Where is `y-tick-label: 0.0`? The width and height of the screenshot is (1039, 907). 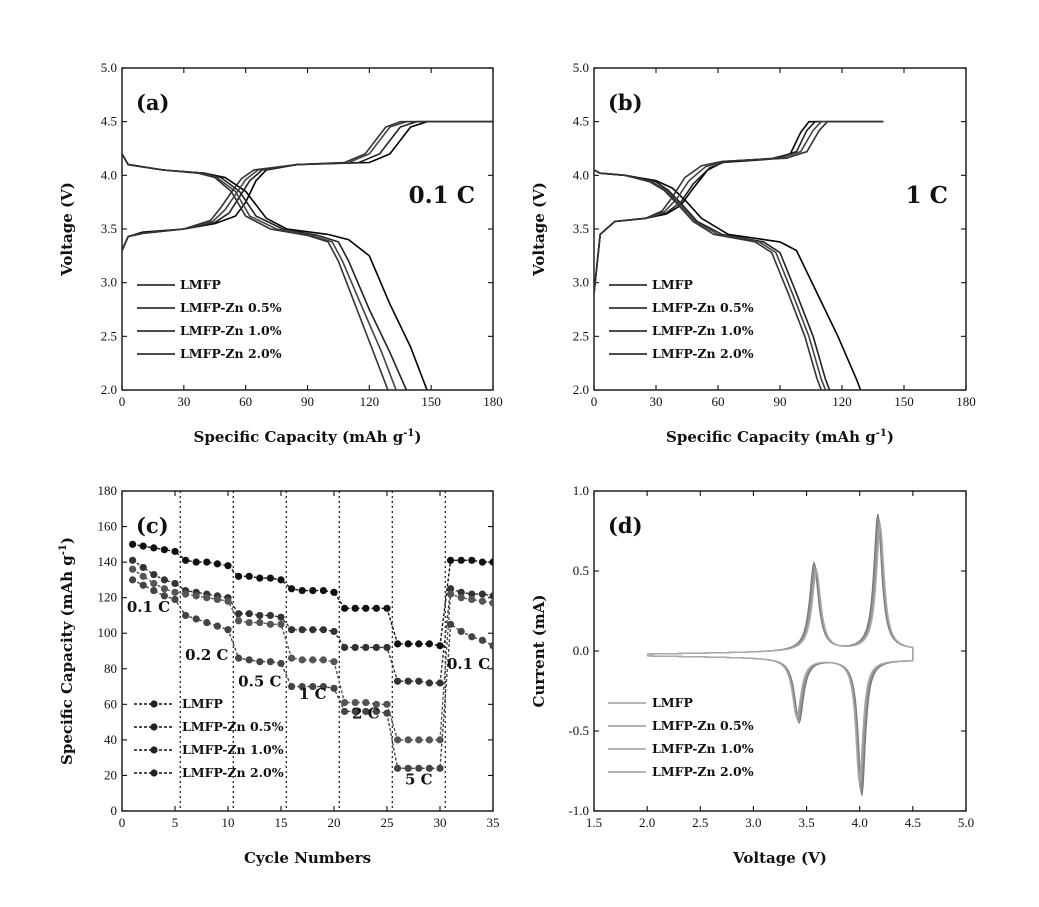
y-tick-label: 0.0 is located at coordinates (581, 650).